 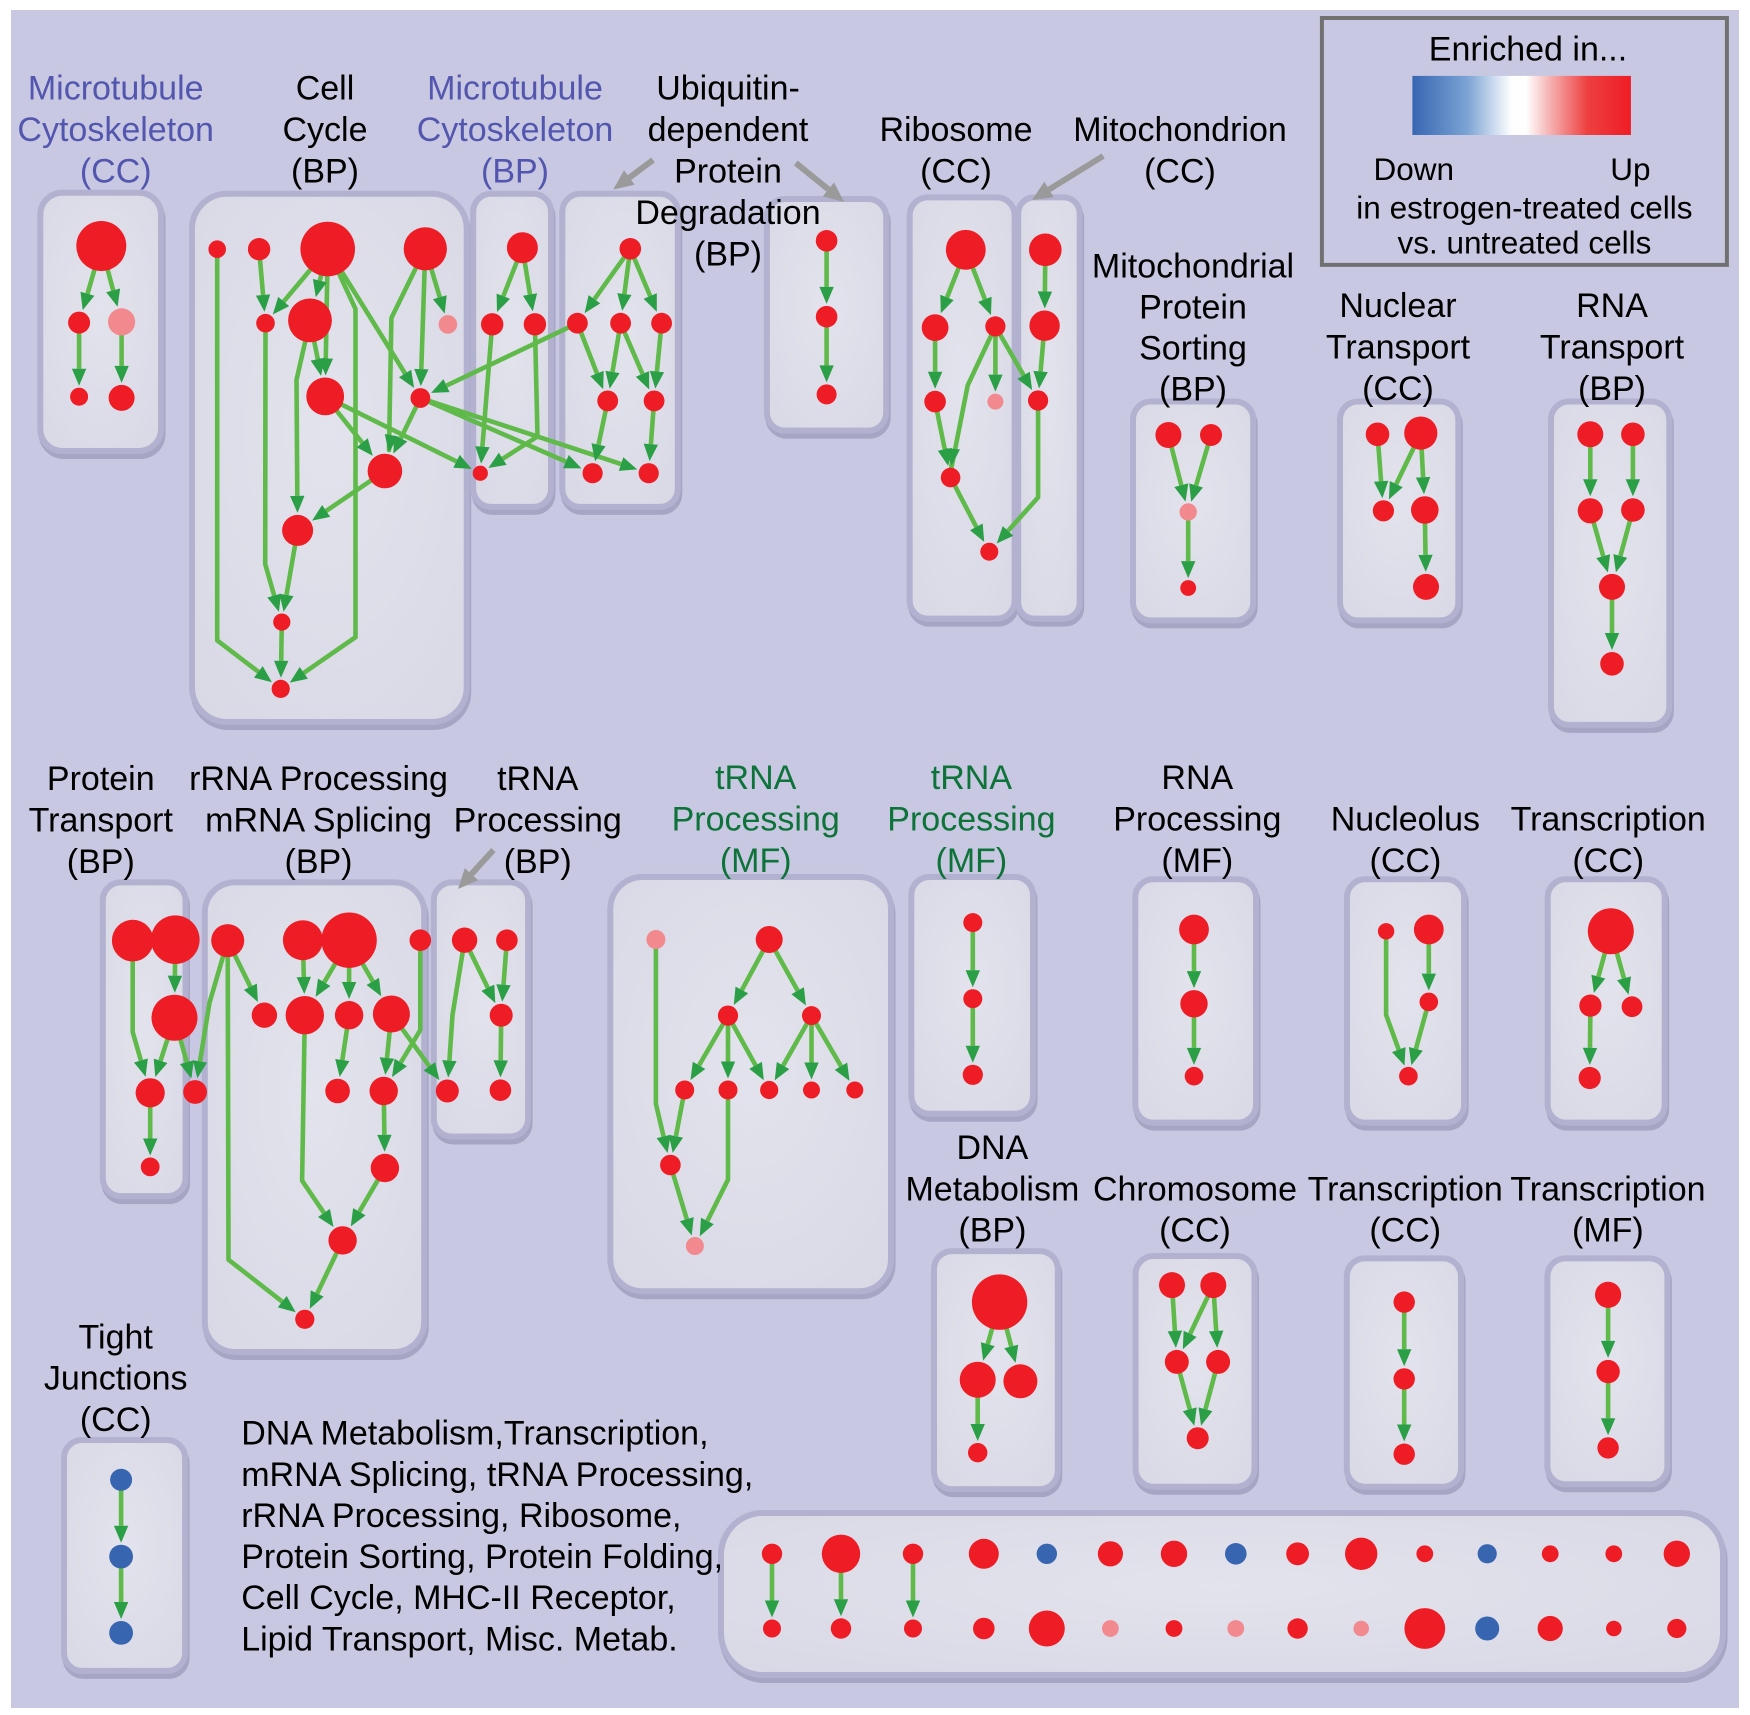 What do you see at coordinates (1195, 1189) in the screenshot?
I see `svg-text: Chromosome` at bounding box center [1195, 1189].